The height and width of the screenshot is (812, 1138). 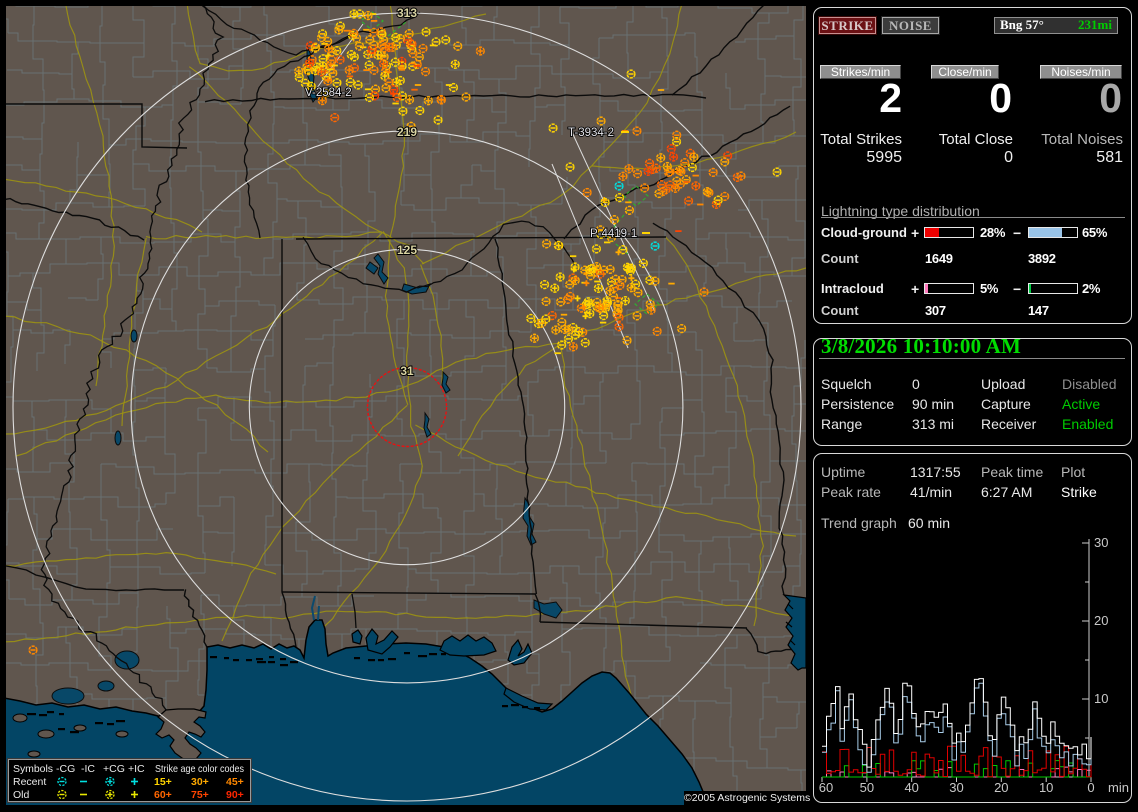 I want to click on svg-text: 31, so click(x=407, y=371).